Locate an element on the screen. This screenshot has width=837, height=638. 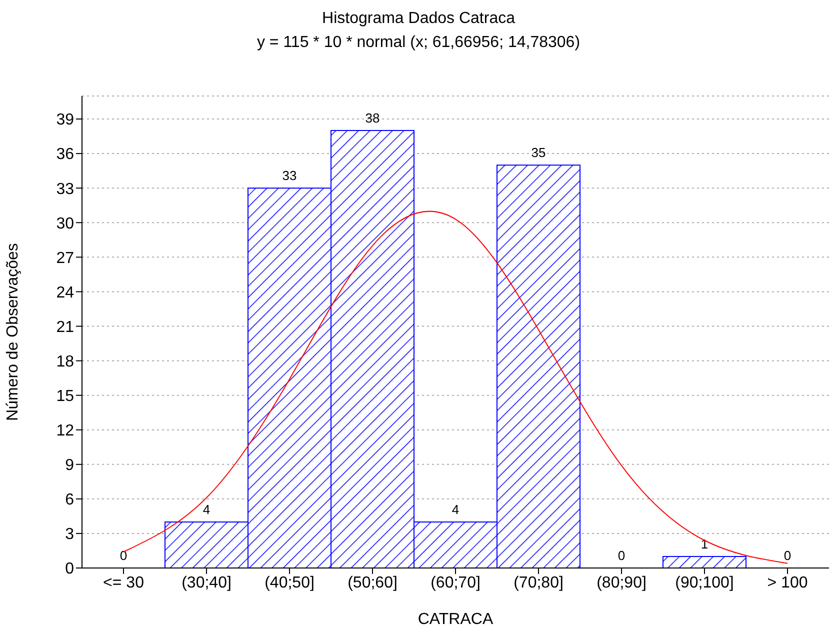
y-tick-label: 15 is located at coordinates (65, 396).